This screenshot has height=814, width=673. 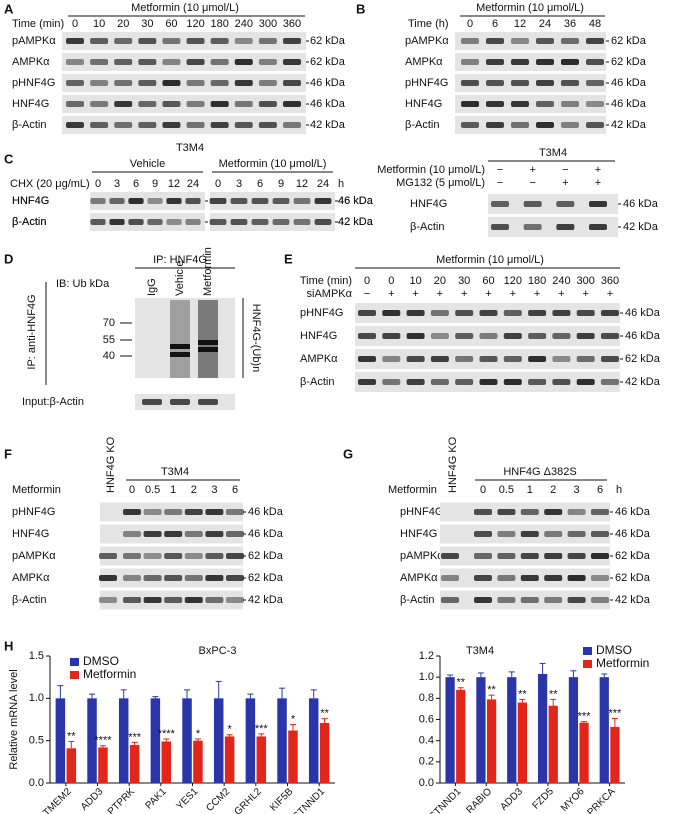 I want to click on condition: MG132 (5 μmol/L), so click(x=440, y=183).